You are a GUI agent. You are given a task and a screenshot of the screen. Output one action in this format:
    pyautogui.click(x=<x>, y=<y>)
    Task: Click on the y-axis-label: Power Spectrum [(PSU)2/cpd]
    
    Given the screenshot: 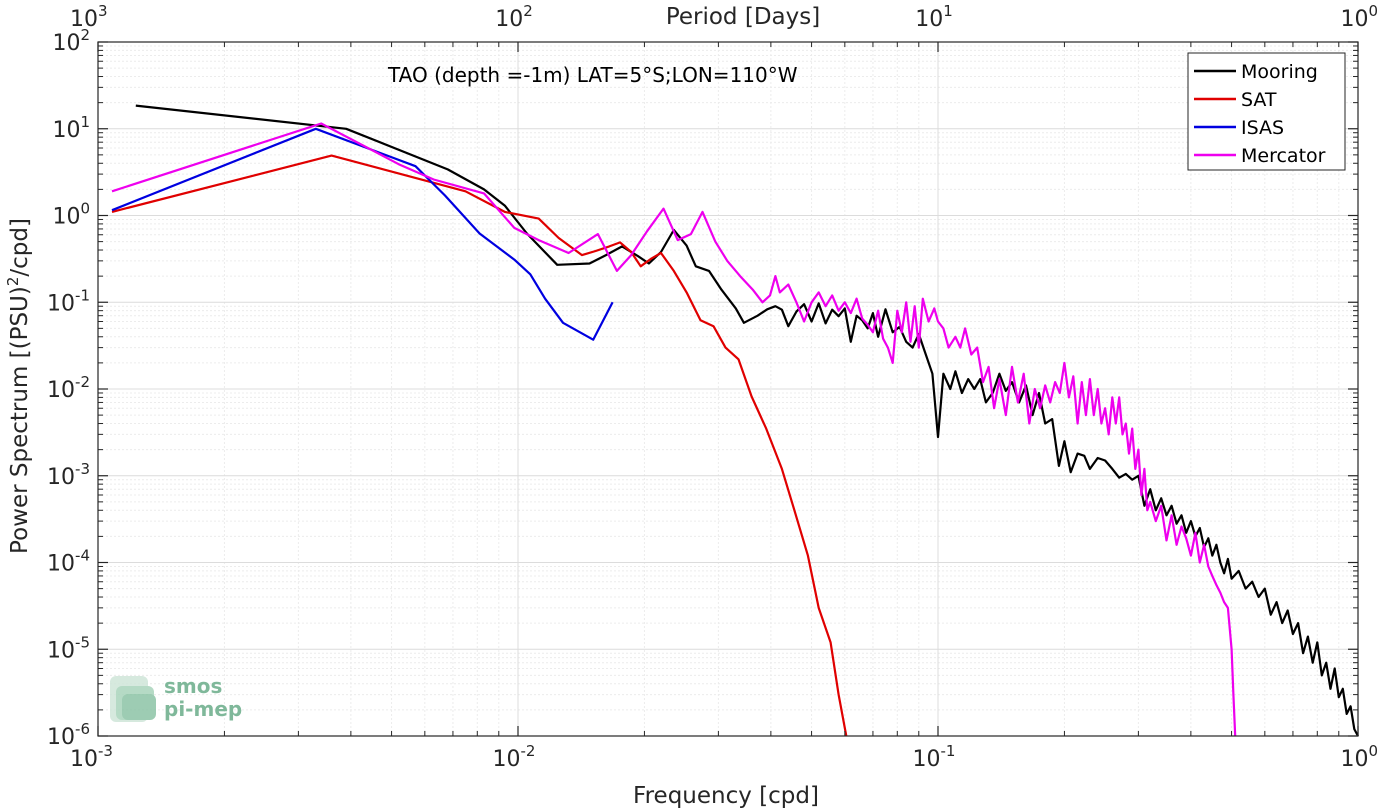 What is the action you would take?
    pyautogui.click(x=18, y=386)
    